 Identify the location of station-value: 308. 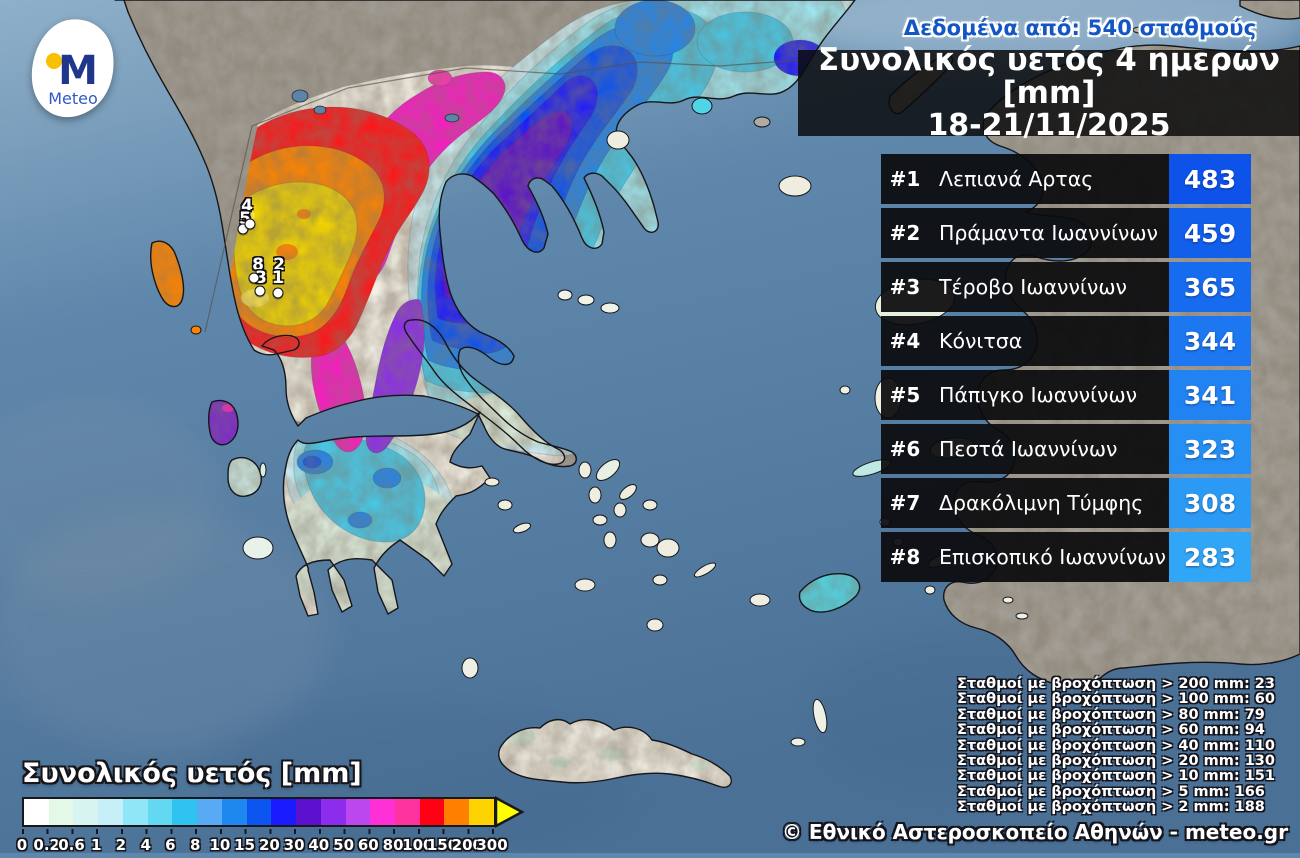
(1210, 503).